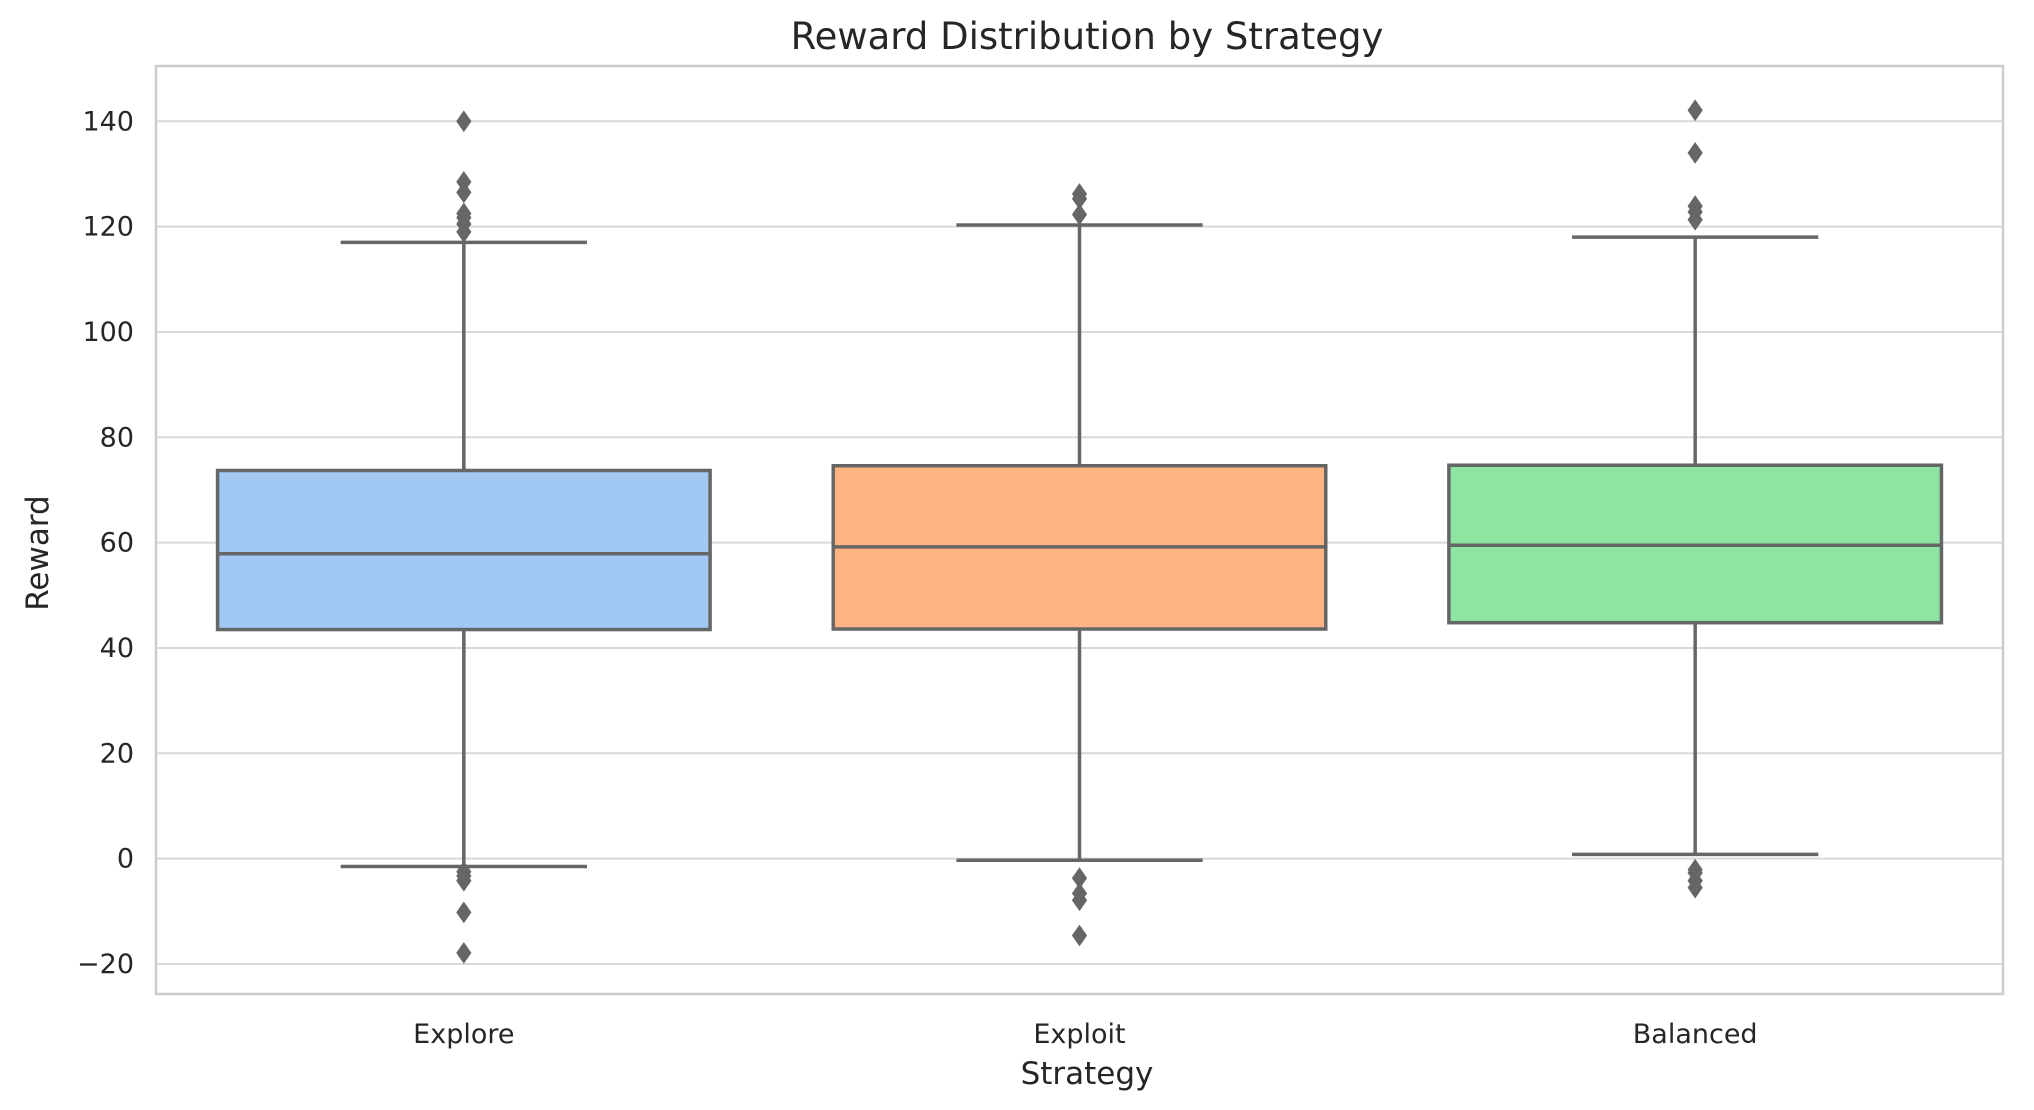 Image resolution: width=2034 pixels, height=1110 pixels. Describe the element at coordinates (1079, 1034) in the screenshot. I see `x-tick-label: Exploit` at that location.